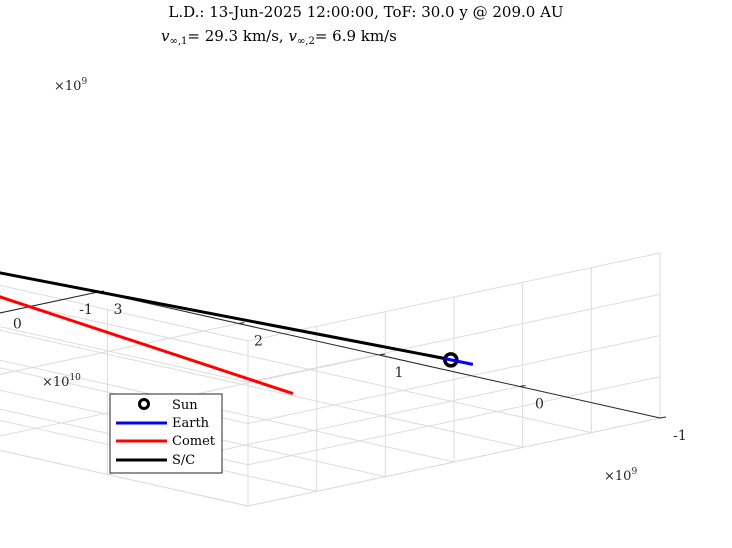 This screenshot has width=732, height=548. Describe the element at coordinates (258, 342) in the screenshot. I see `y-tick-label-3: 2` at that location.